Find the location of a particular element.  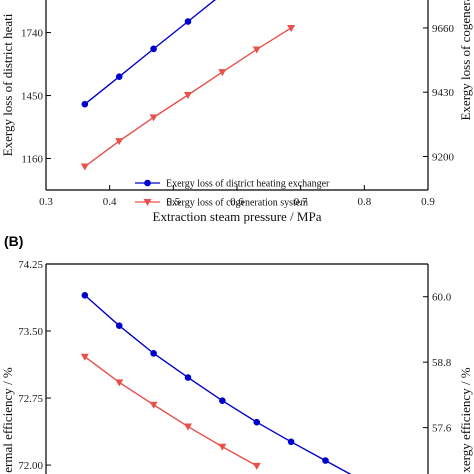

panel-a-y-ticks-right: 9200 9430 9660 is located at coordinates (439, 93).